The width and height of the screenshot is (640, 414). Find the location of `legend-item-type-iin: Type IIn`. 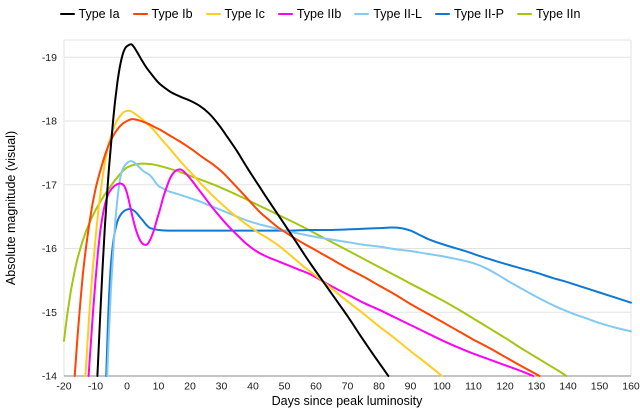

legend-item-type-iin: Type IIn is located at coordinates (548, 14).